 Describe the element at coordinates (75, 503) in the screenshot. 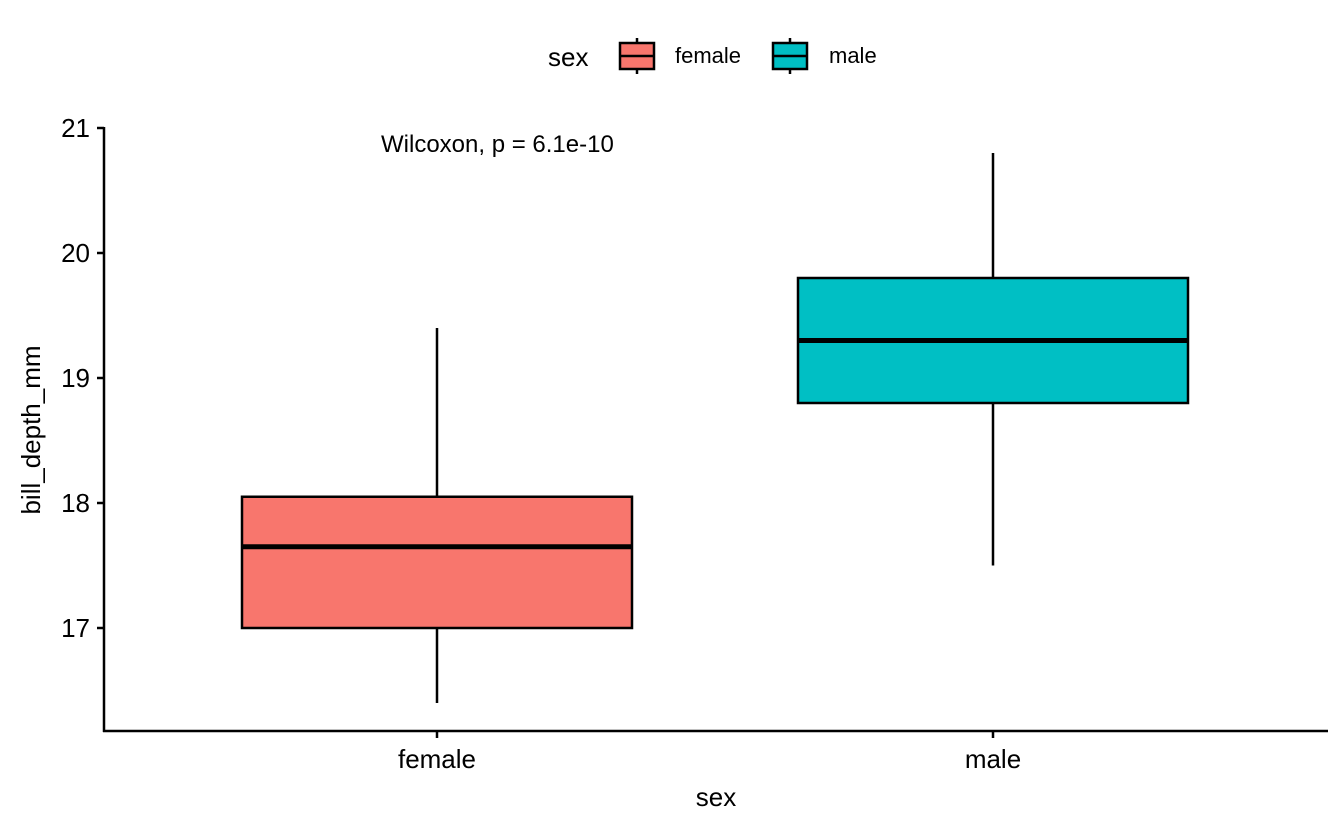

I see `y-tick-label: 18` at that location.